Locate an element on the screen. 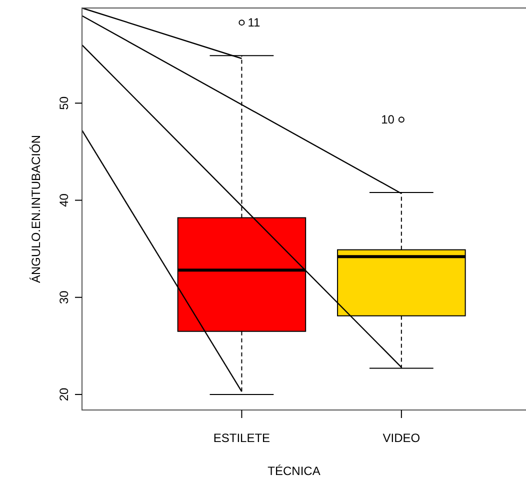 The image size is (526, 485). y-tick-label: 30 is located at coordinates (64, 297).